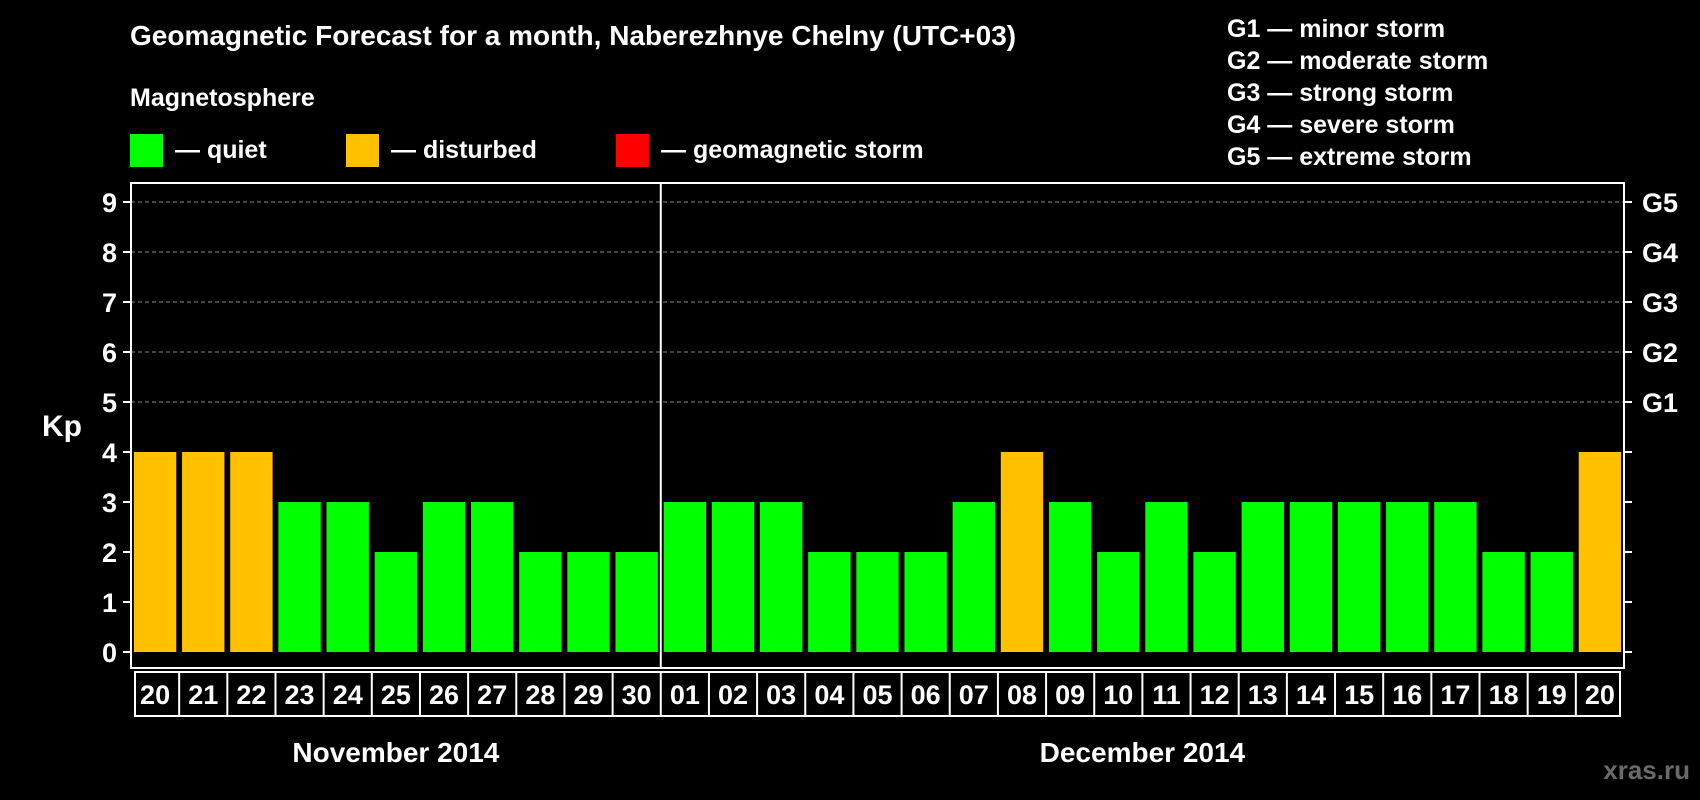 This screenshot has width=1700, height=800. Describe the element at coordinates (1660, 253) in the screenshot. I see `storm-level-label-g4: G4` at that location.